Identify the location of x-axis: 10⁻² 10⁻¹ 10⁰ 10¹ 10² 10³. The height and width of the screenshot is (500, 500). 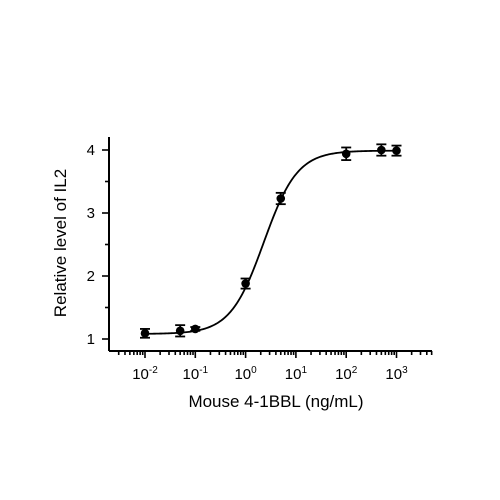
(271, 366).